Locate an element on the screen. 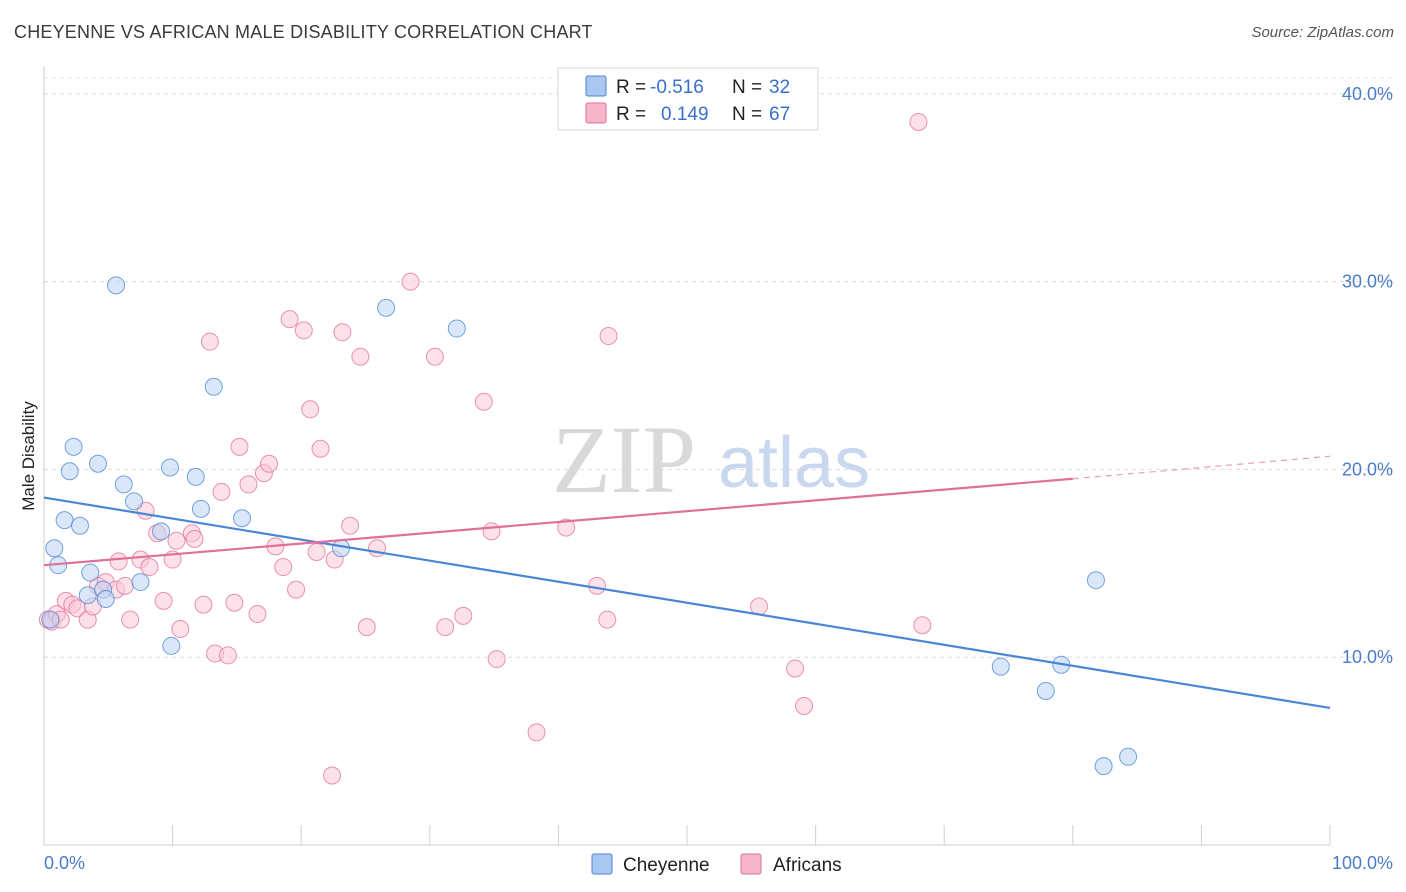  legend-box: R = -0.516 N = 32 R = 0.149 N = 67 is located at coordinates (688, 99).